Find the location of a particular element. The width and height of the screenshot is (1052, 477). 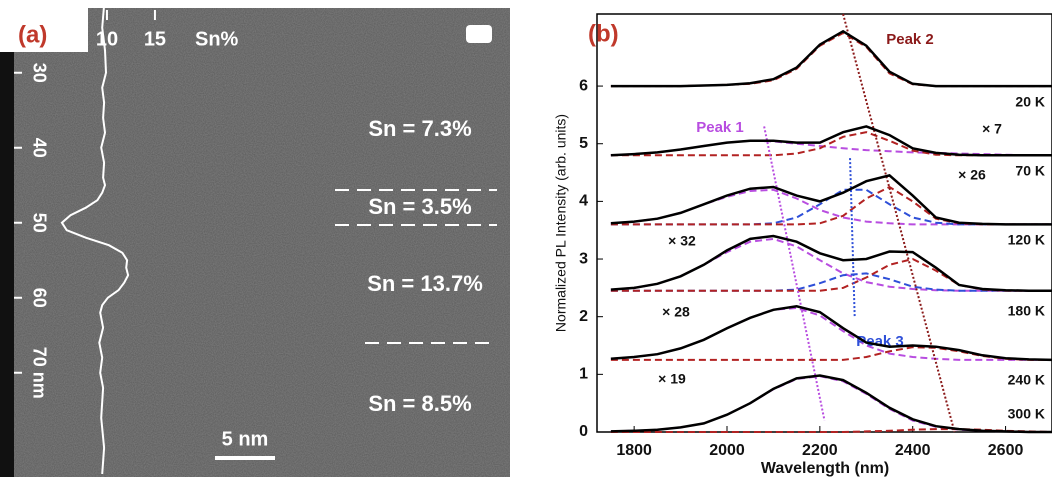

marker is located at coordinates (479, 34).